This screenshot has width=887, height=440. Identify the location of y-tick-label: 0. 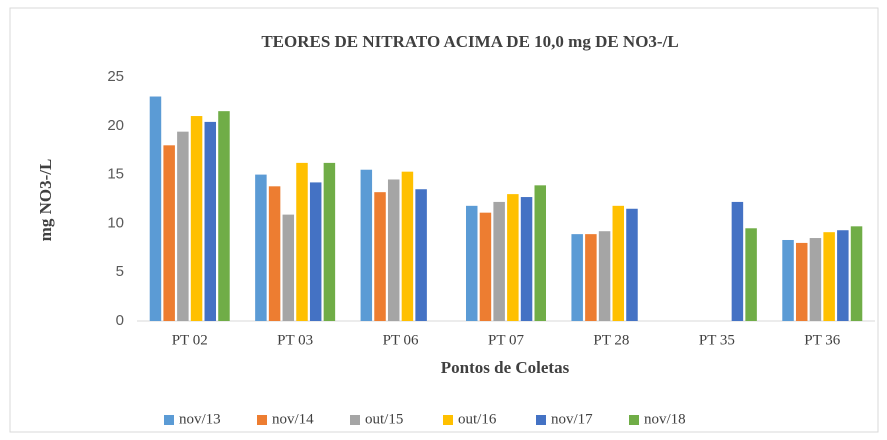
(120, 320).